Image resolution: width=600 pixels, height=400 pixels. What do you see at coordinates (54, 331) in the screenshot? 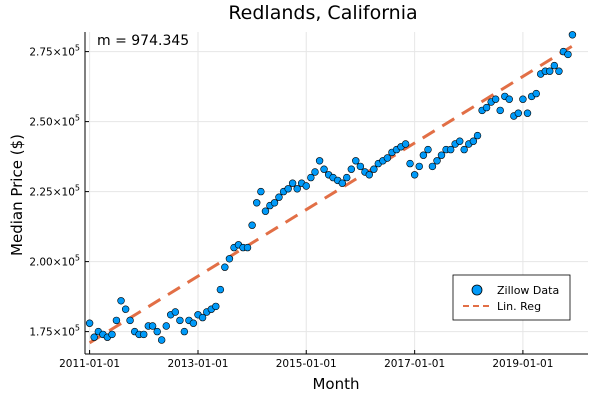
I see `y-tick-label: 1.75×105` at bounding box center [54, 331].